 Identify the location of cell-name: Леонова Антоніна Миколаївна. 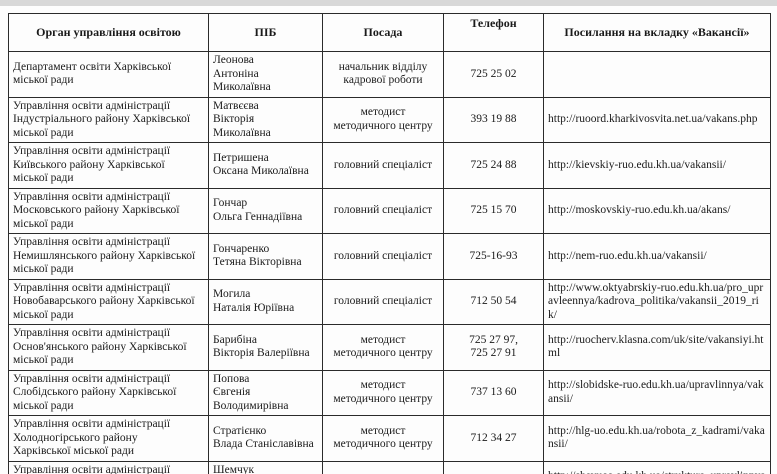
(265, 74).